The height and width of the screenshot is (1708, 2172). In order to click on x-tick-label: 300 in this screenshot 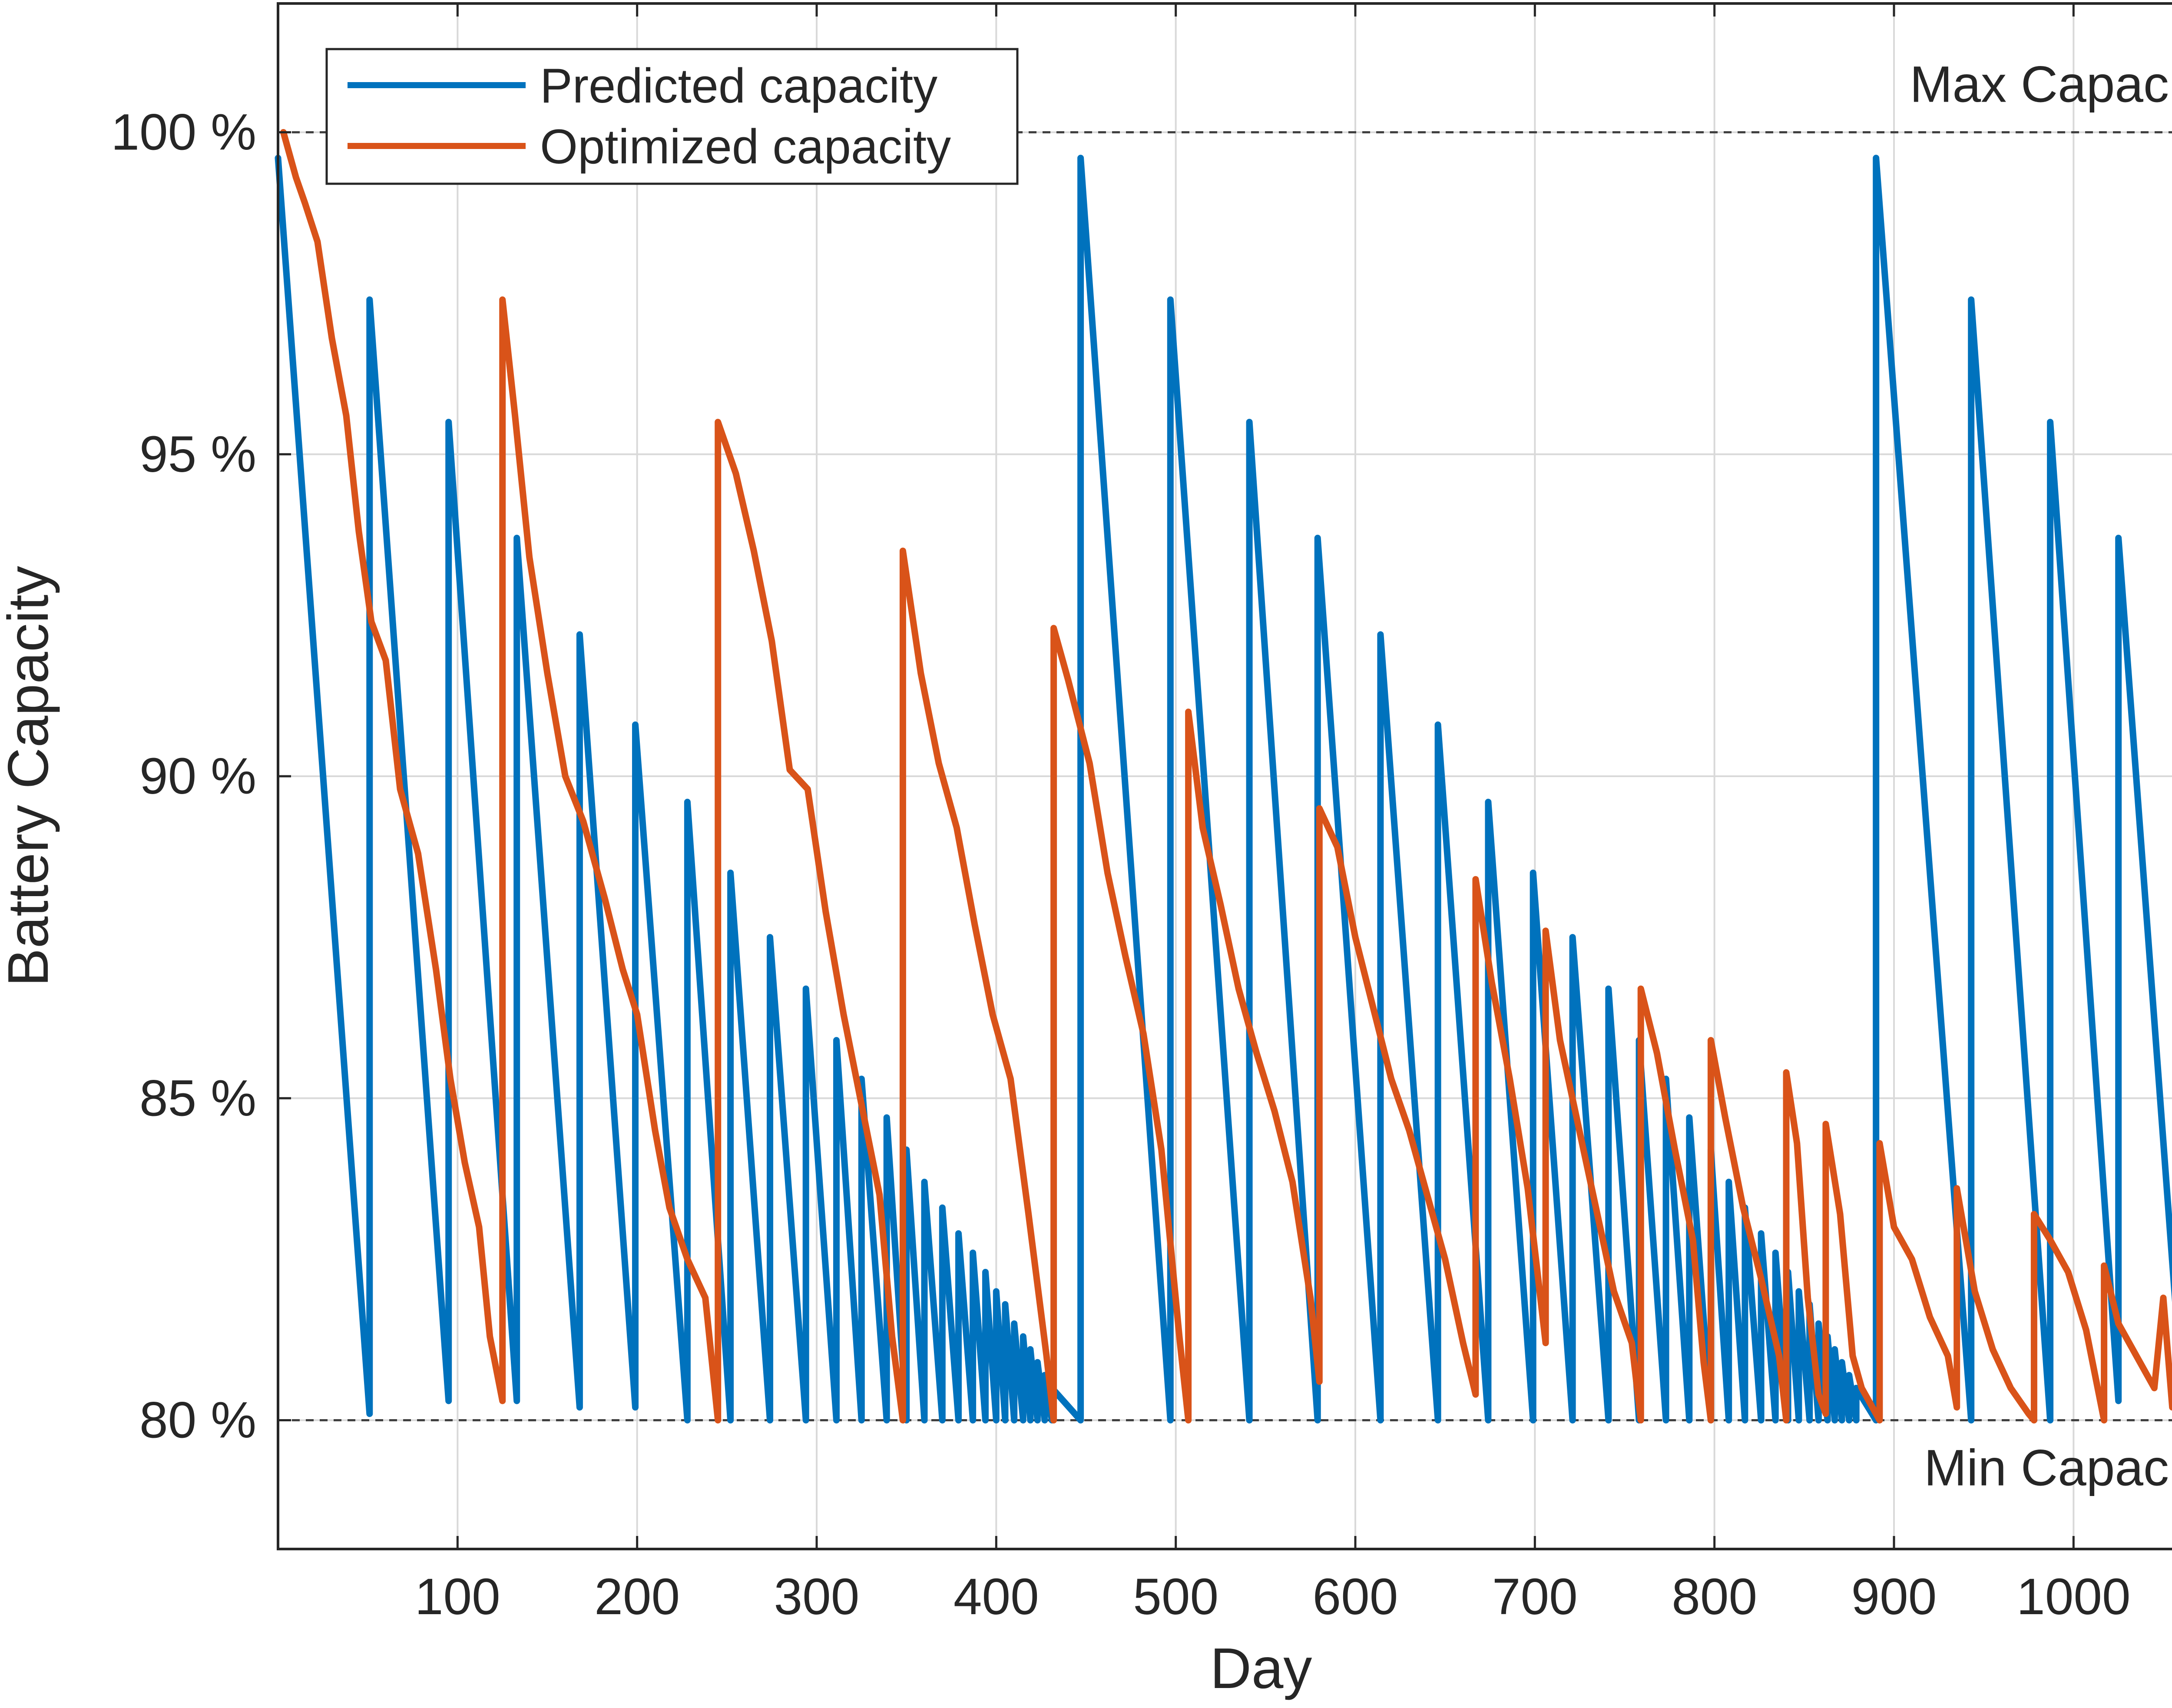, I will do `click(817, 1596)`.